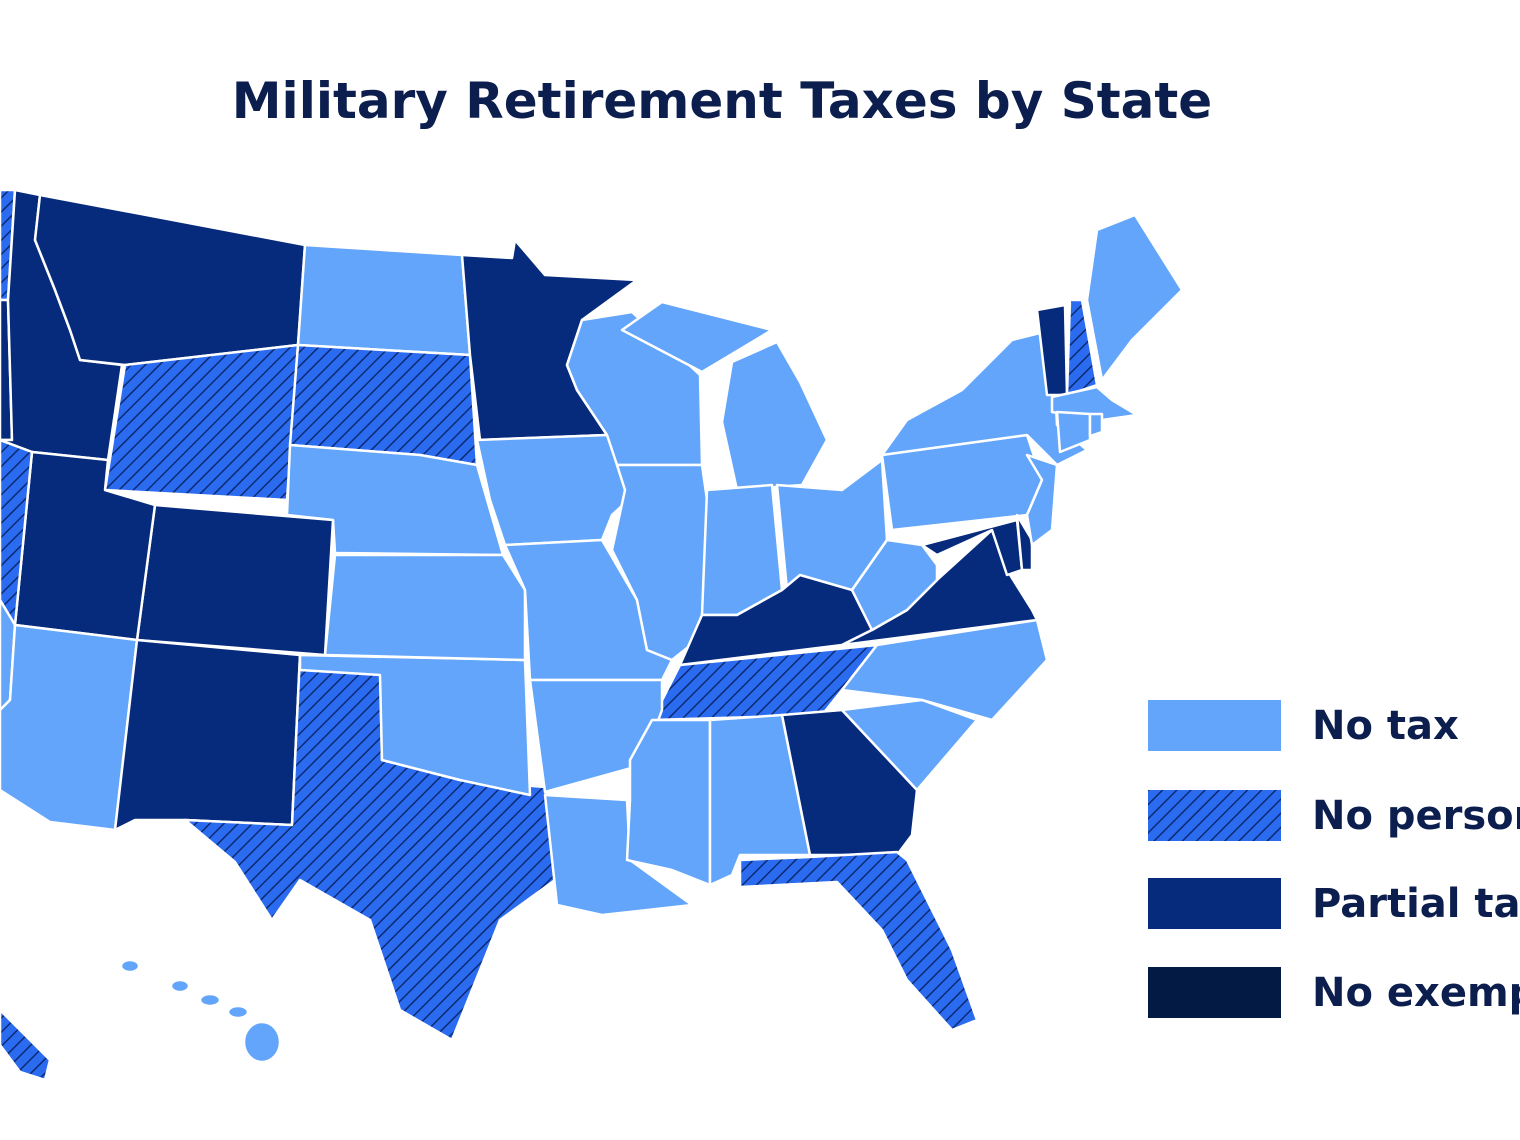  I want to click on legend-label: No person, so click(1416, 816).